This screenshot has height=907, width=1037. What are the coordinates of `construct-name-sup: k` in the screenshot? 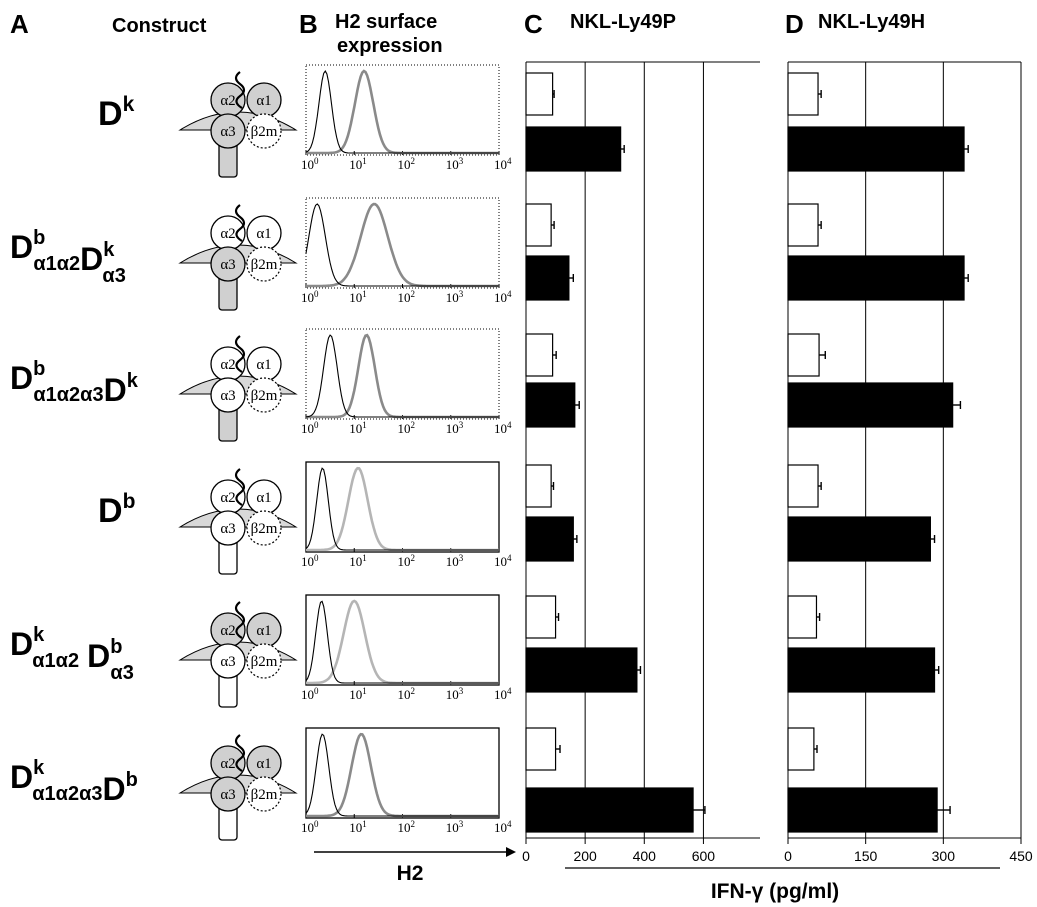 It's located at (39, 635).